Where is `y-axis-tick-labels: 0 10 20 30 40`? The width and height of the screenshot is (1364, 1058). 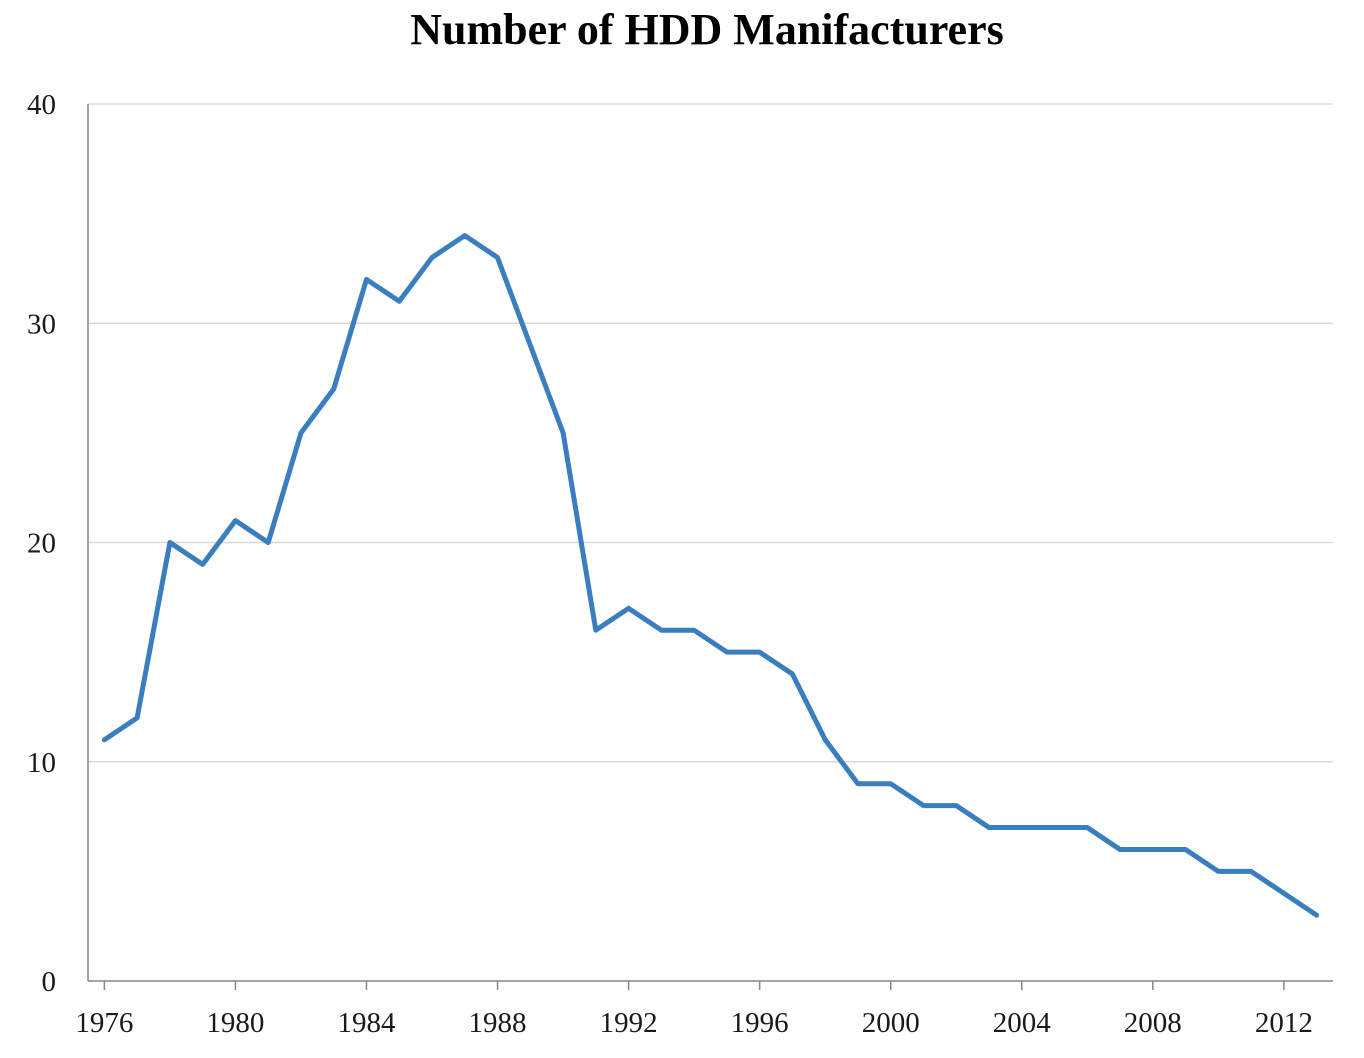
y-axis-tick-labels: 0 10 20 30 40 is located at coordinates (41, 543).